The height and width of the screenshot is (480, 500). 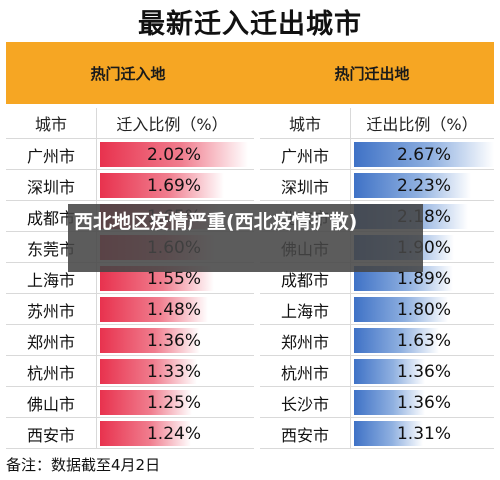 What do you see at coordinates (172, 124) in the screenshot?
I see `inbound-ratio-header: 迁入比例（%）` at bounding box center [172, 124].